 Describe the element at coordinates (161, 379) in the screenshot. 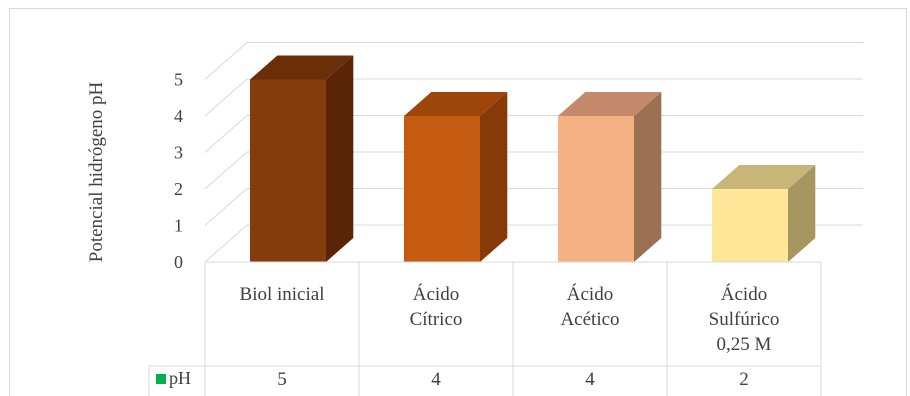

I see `legend-key` at that location.